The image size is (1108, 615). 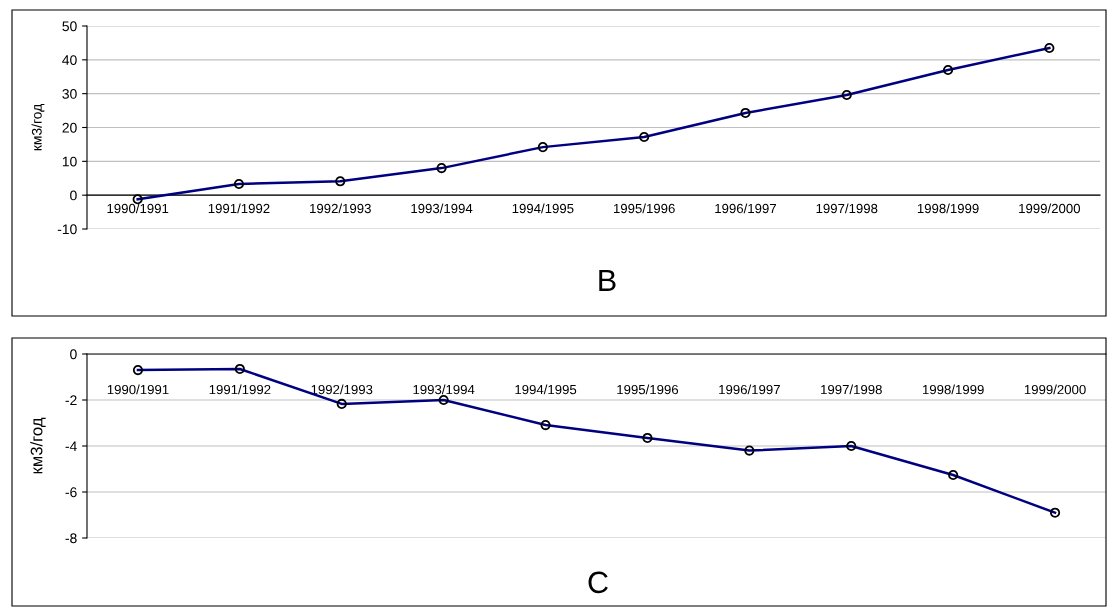 What do you see at coordinates (71, 446) in the screenshot?
I see `y-tick-label: -4` at bounding box center [71, 446].